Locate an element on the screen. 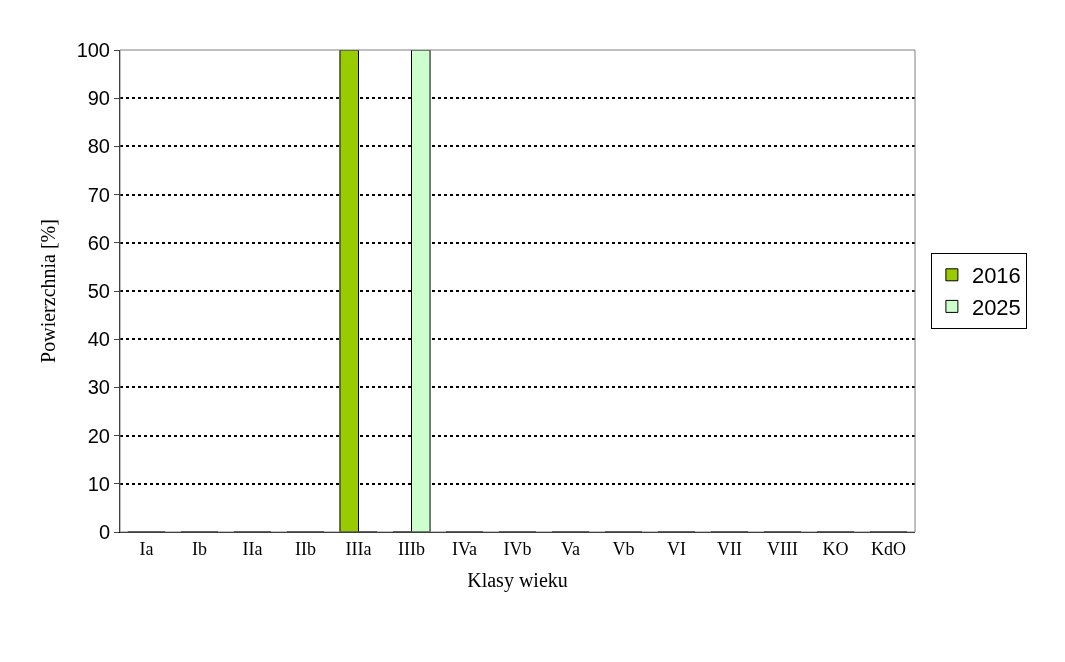 This screenshot has width=1065, height=662. y-tick-label: 100 is located at coordinates (93, 50).